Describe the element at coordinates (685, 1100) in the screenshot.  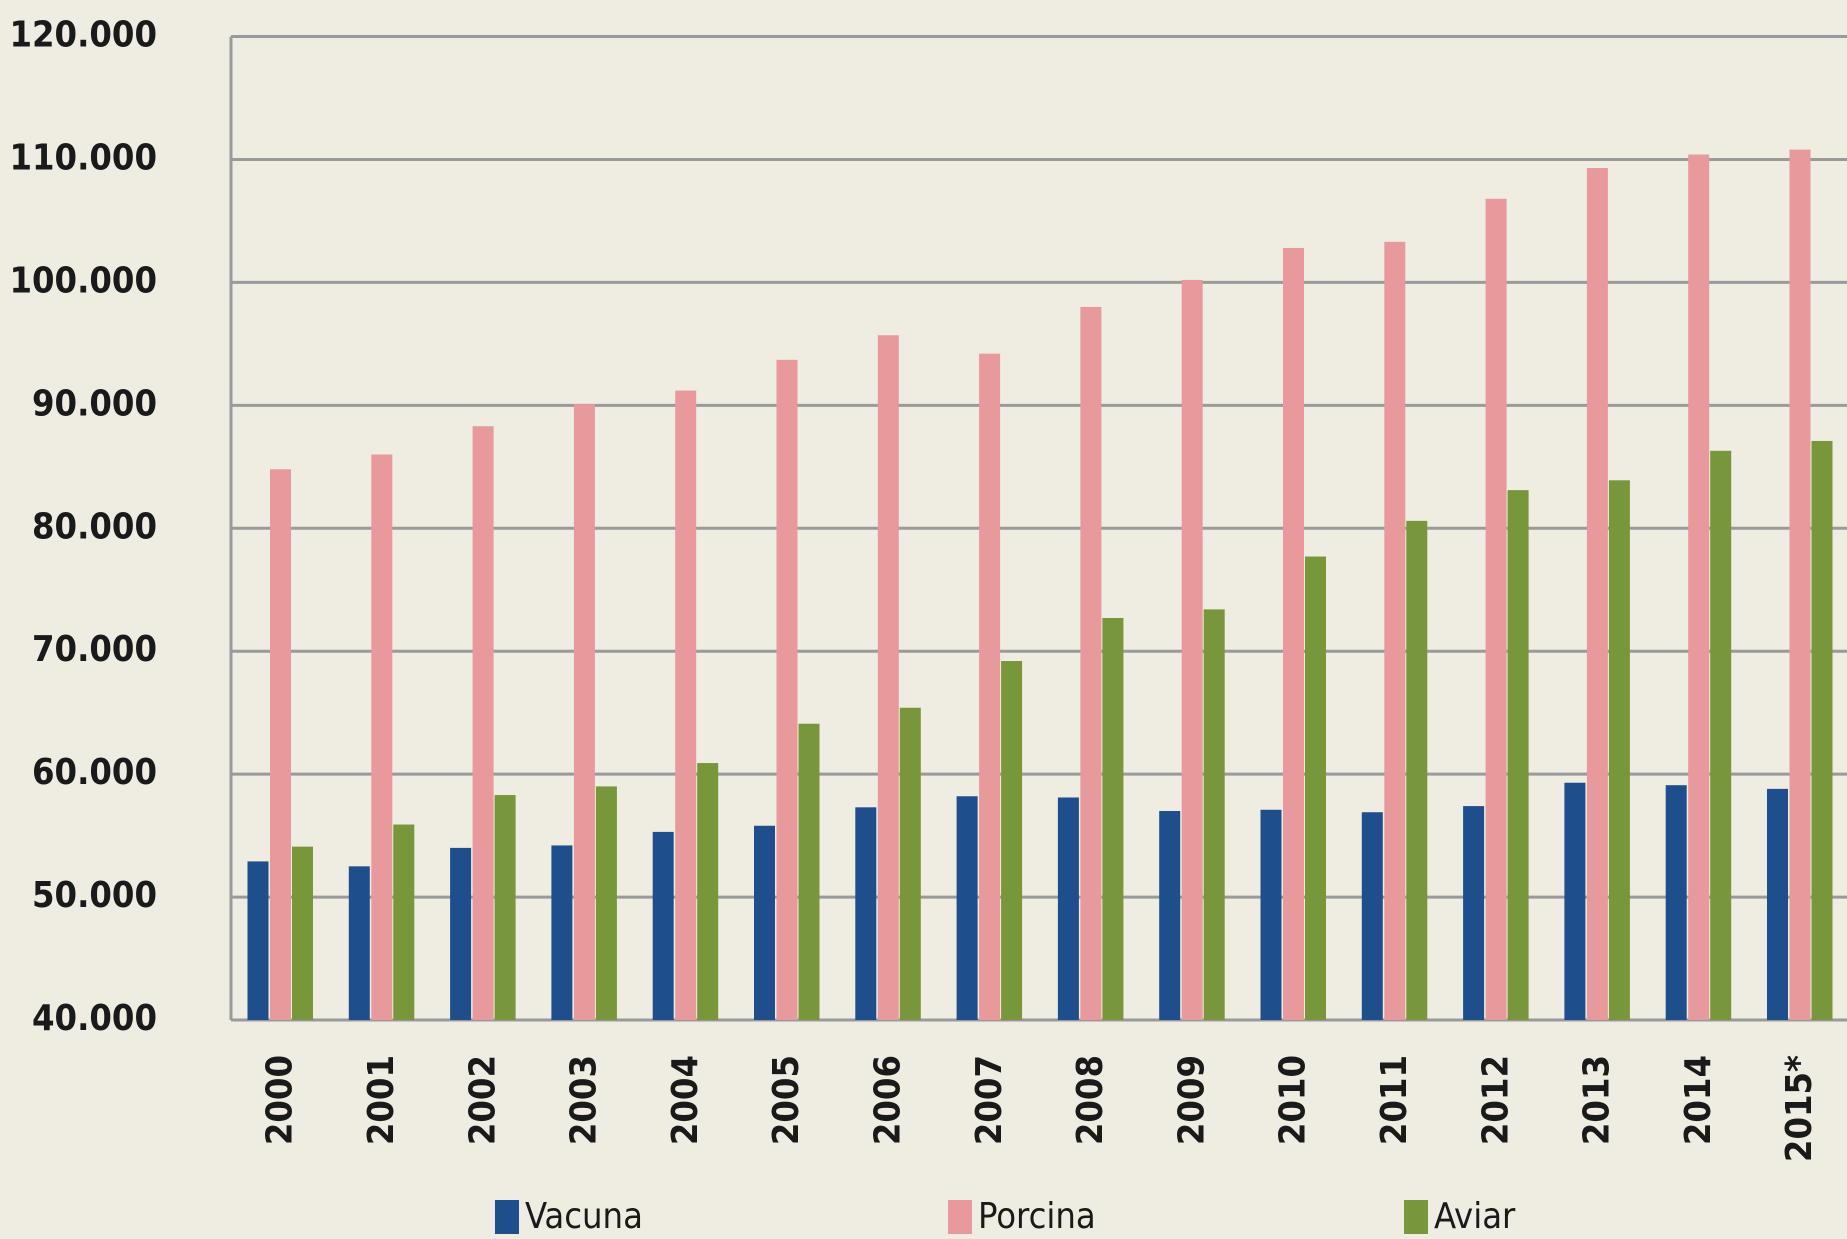
I see `x-tick-label: 2004` at that location.